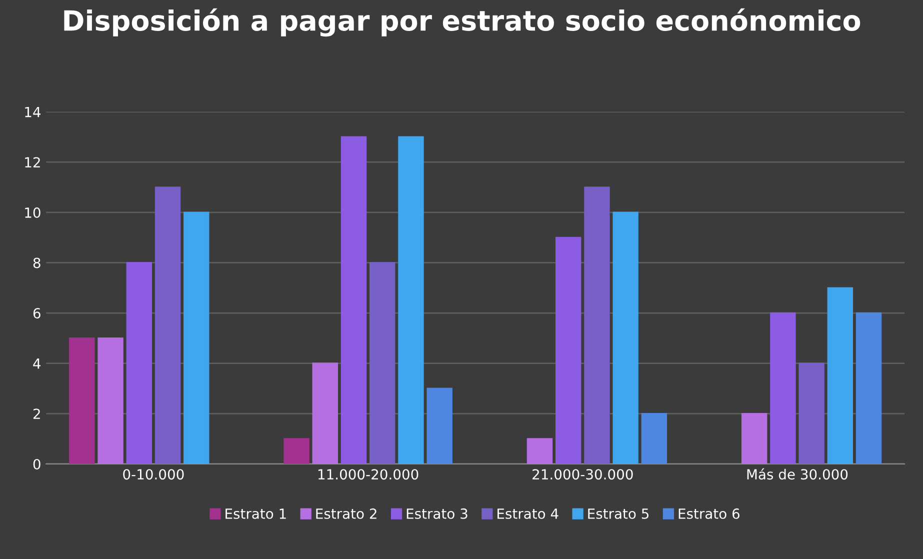 The height and width of the screenshot is (559, 923). I want to click on y-tick-label: 6, so click(36, 313).